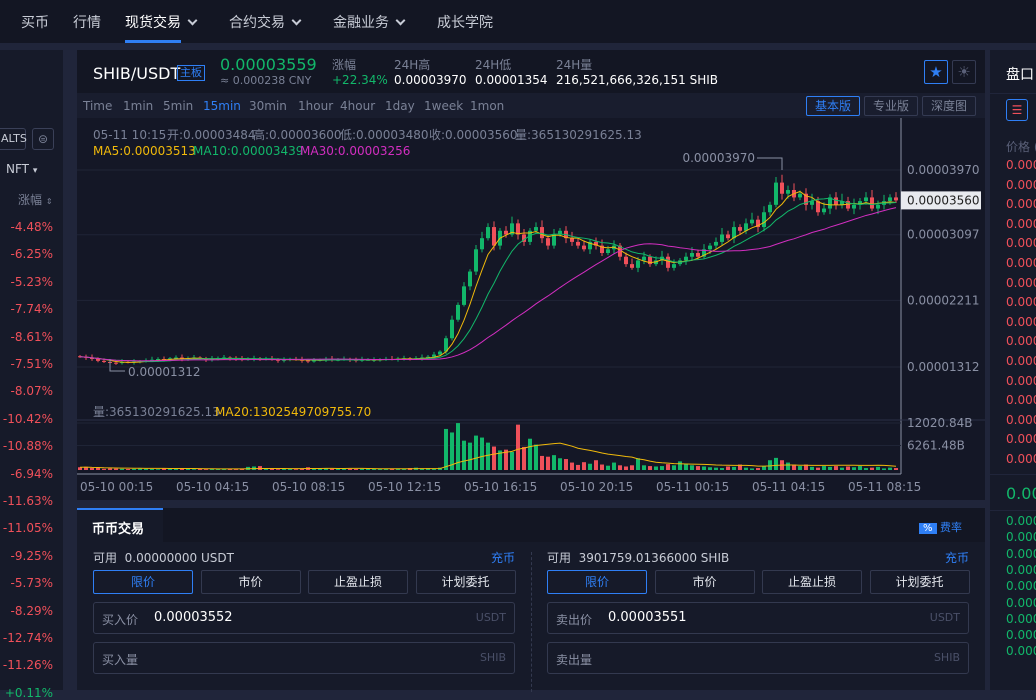 The height and width of the screenshot is (700, 1036). Describe the element at coordinates (161, 22) in the screenshot. I see `nav-spot: 现货交易` at that location.